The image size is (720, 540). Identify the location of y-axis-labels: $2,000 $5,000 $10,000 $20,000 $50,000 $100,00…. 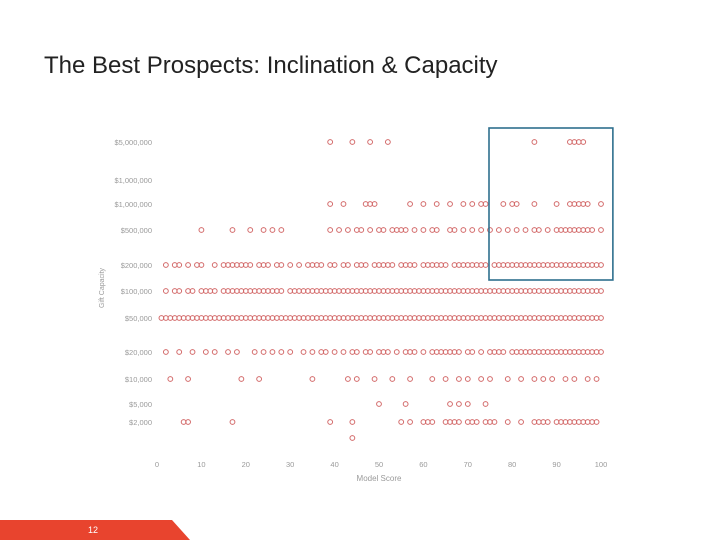
(133, 282).